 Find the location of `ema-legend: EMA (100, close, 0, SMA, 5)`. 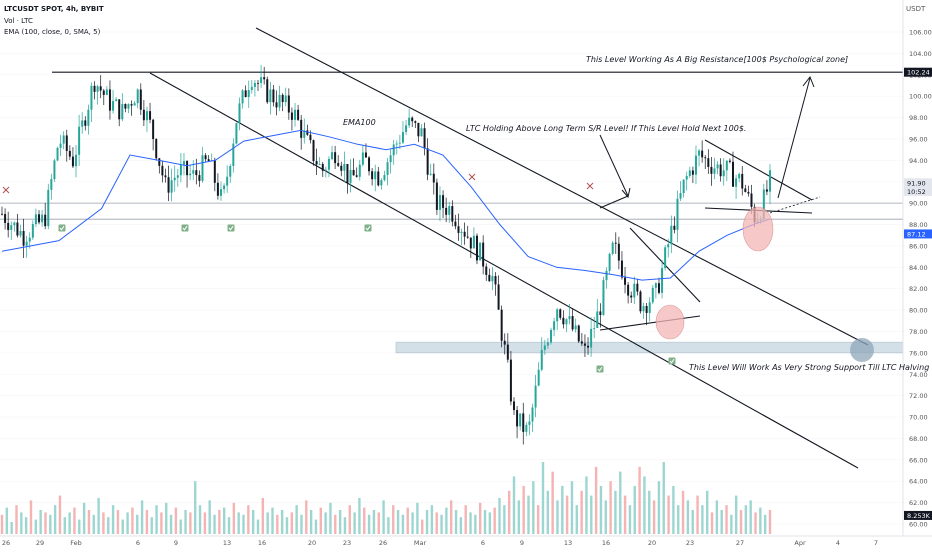

ema-legend: EMA (100, close, 0, SMA, 5) is located at coordinates (52, 32).